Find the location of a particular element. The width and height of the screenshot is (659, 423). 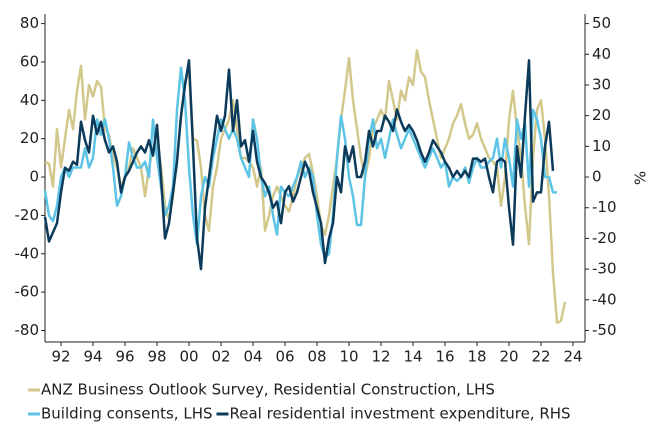

y2-tick-label: 10 is located at coordinates (601, 146).